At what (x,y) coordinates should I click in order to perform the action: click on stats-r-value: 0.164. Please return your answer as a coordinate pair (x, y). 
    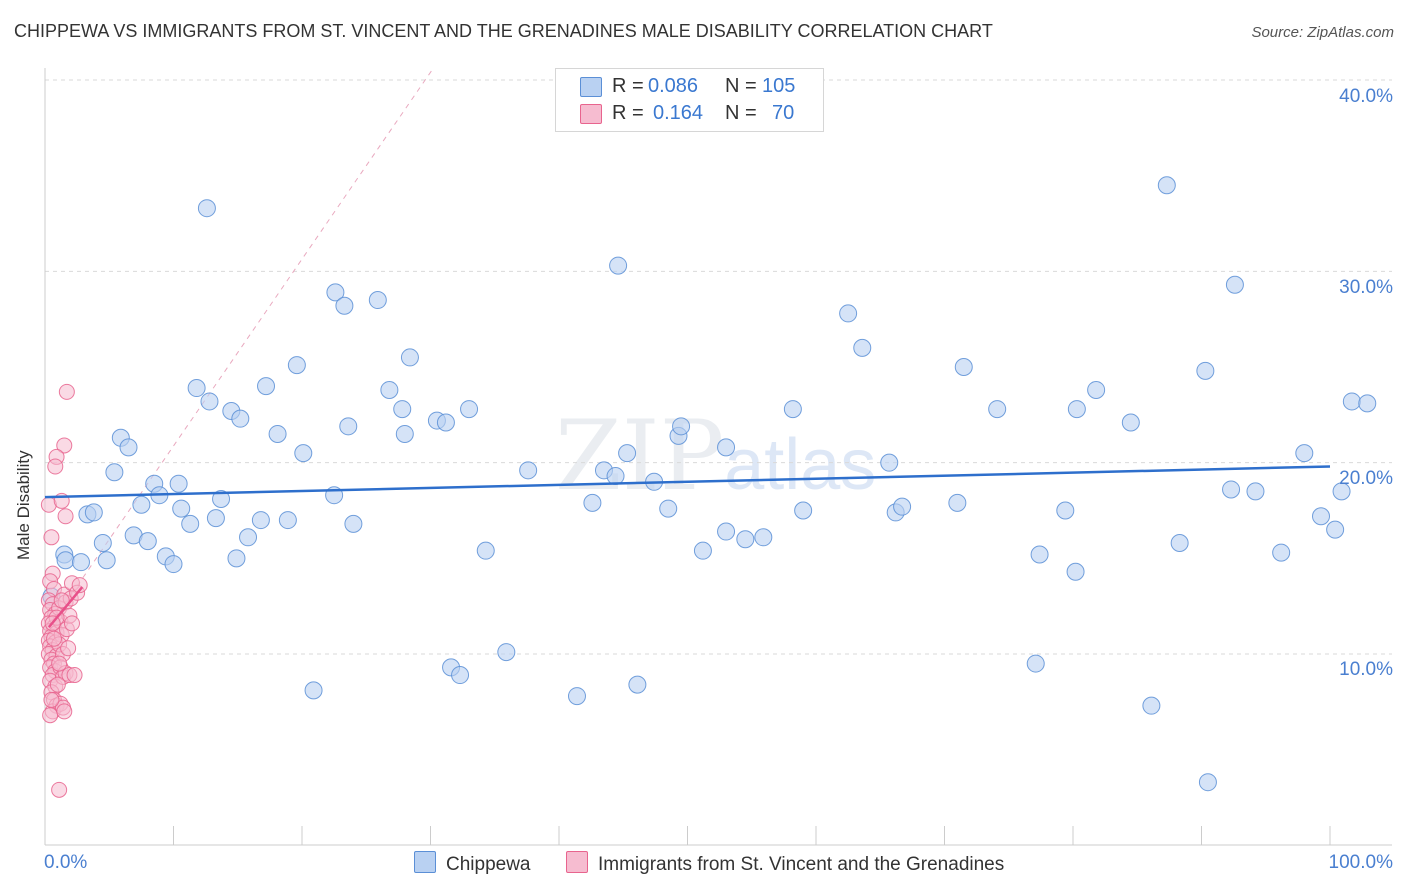
    Looking at the image, I should click on (678, 113).